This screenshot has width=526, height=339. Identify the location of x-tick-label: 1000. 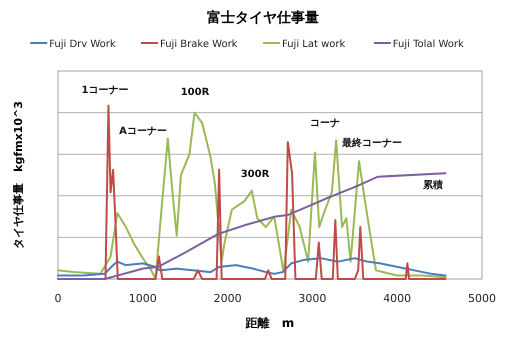
(142, 298).